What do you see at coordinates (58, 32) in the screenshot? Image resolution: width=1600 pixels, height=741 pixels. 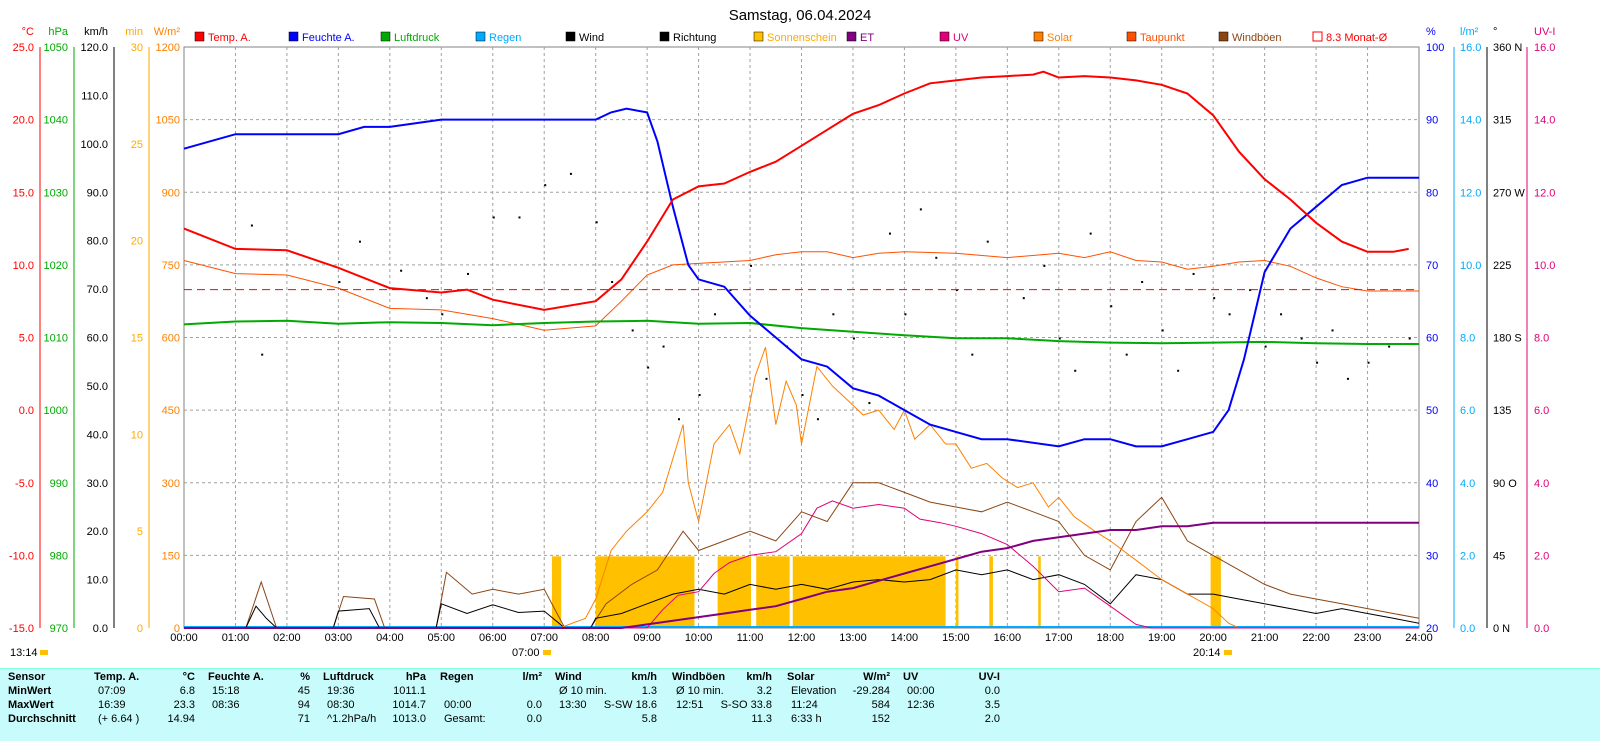 I see `left-axis-unit: hPa` at bounding box center [58, 32].